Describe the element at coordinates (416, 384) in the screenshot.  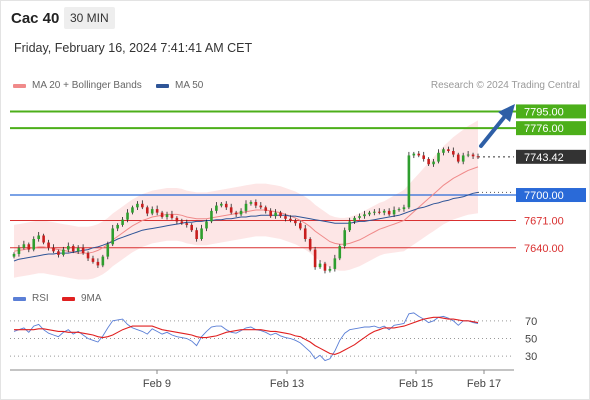
I see `x-tick-label: Feb 15` at that location.